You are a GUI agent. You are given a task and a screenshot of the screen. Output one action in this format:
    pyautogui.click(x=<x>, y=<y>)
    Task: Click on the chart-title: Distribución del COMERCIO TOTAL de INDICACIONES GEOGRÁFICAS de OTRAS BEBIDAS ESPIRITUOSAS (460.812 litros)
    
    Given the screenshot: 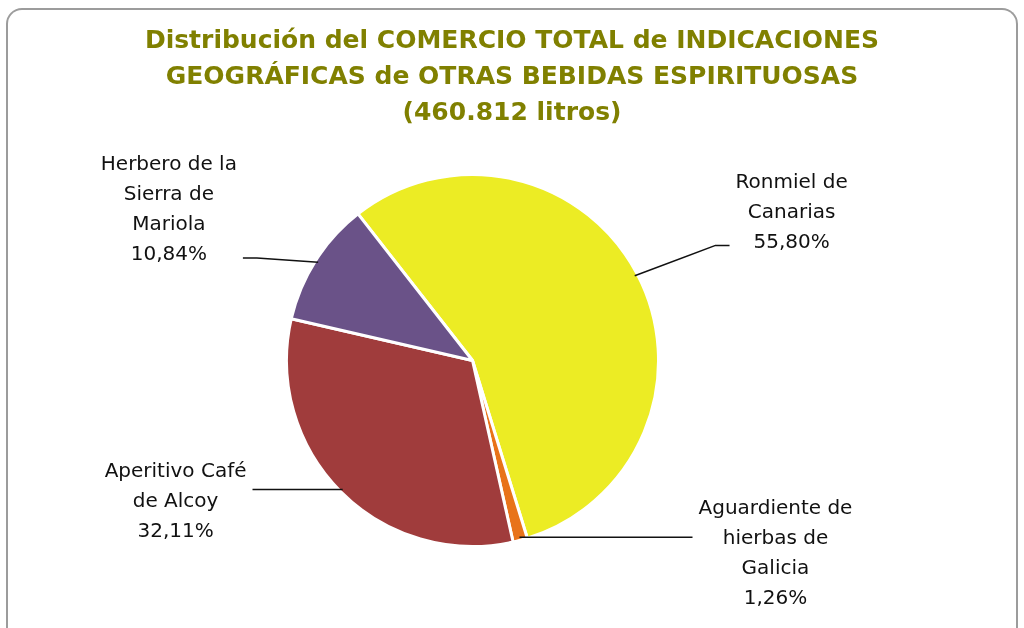 What is the action you would take?
    pyautogui.click(x=512, y=76)
    